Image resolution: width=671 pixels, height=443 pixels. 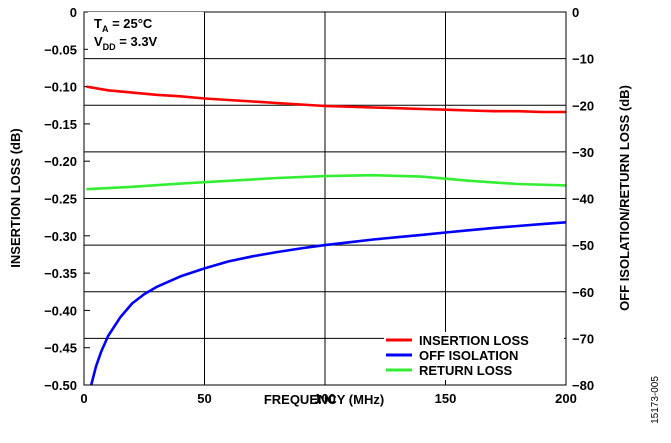 I want to click on y-right-tick-label: −10, so click(x=583, y=59).